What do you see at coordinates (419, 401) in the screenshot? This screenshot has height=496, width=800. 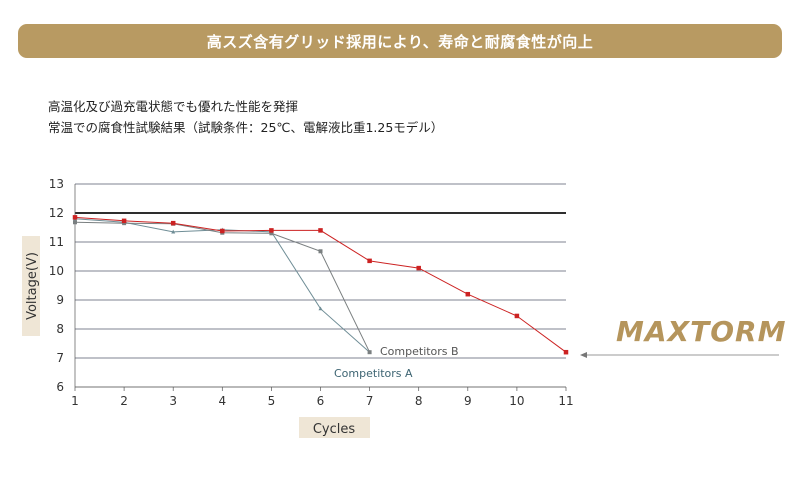 I see `x-tick-8: 8` at bounding box center [419, 401].